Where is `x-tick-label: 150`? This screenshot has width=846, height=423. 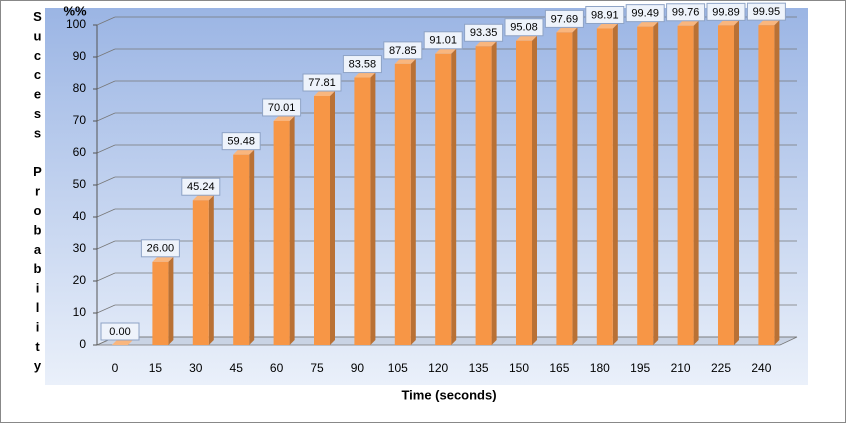 x-tick-label: 150 is located at coordinates (519, 368).